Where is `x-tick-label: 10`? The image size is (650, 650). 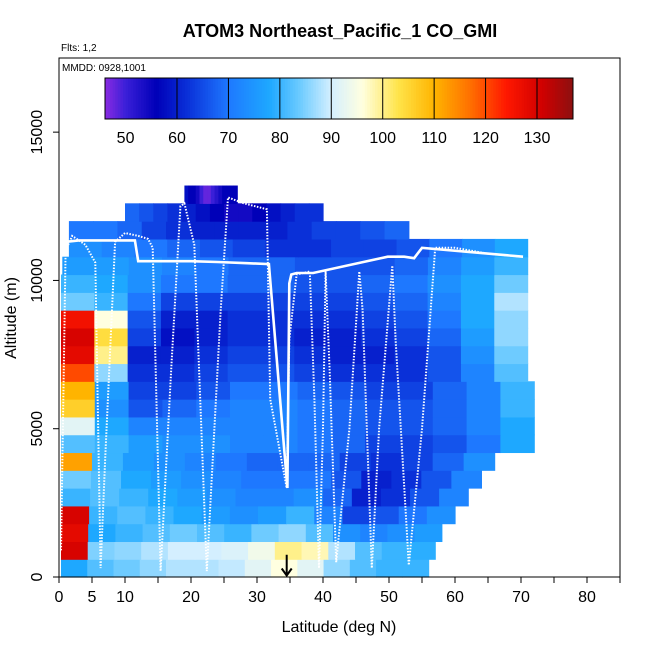
x-tick-label: 10 is located at coordinates (125, 597).